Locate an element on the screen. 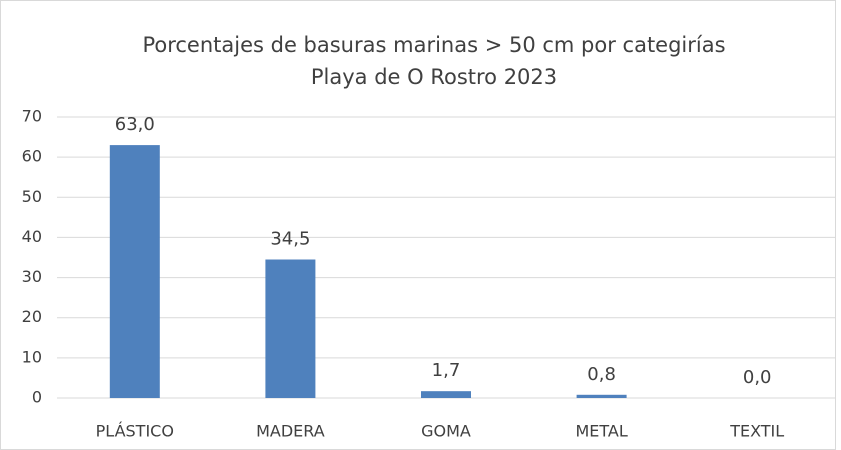  y-tick-label: 10 is located at coordinates (32, 356).